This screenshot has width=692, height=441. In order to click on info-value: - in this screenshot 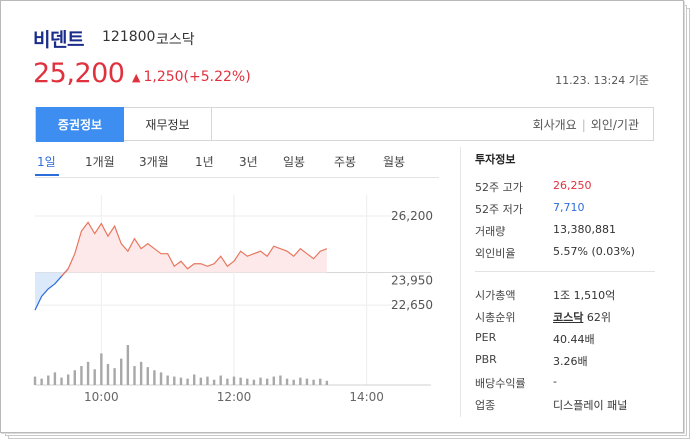, I will do `click(555, 381)`.